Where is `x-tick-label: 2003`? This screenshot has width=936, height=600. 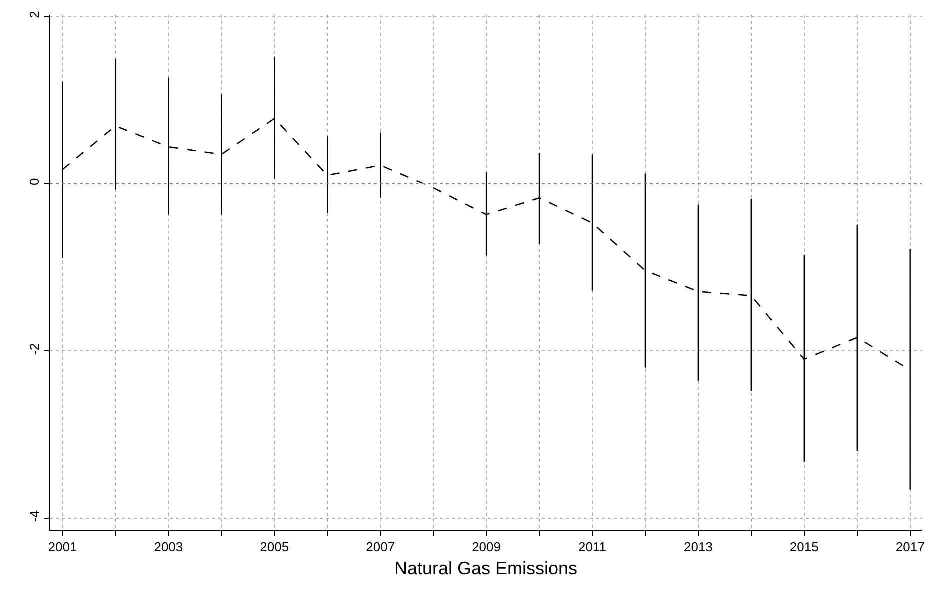
x-tick-label: 2003 is located at coordinates (169, 547).